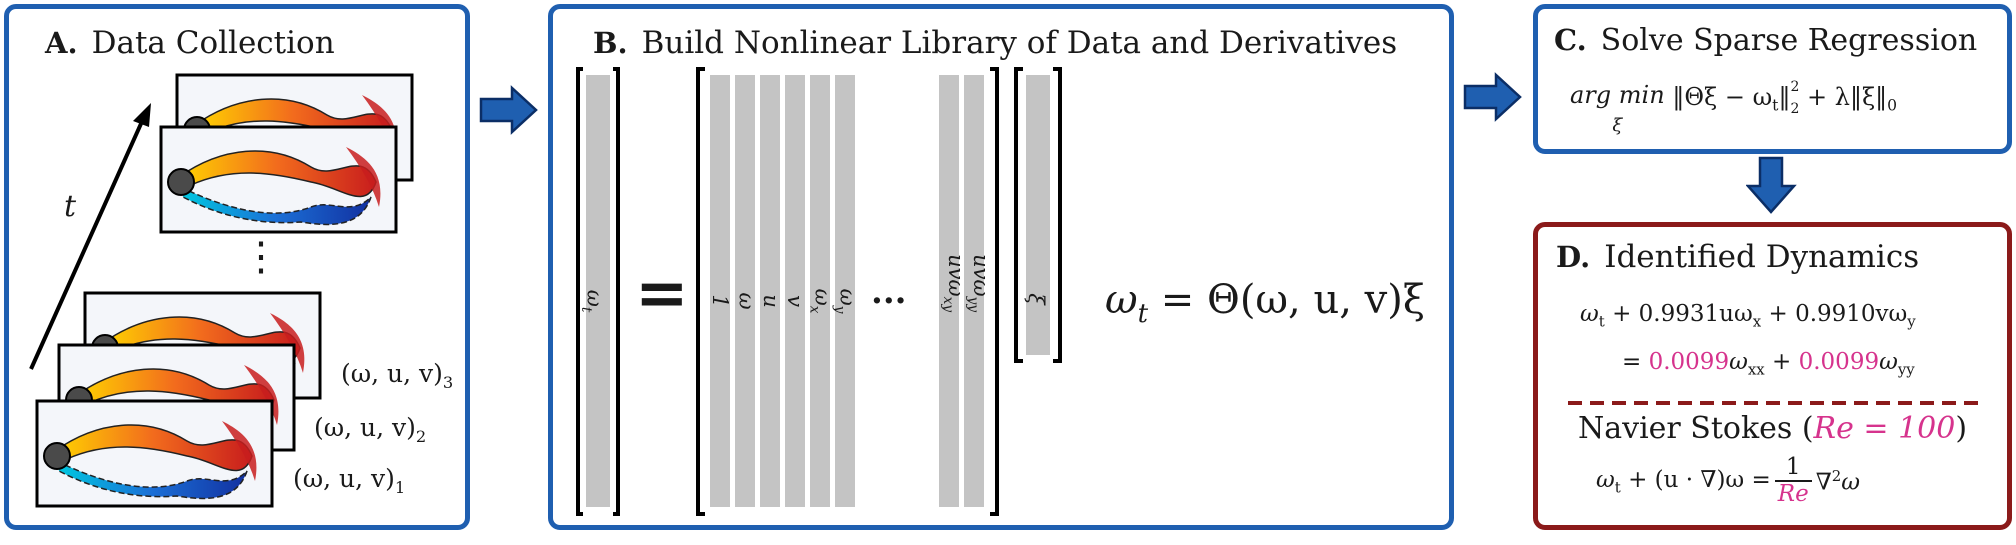 This screenshot has height=545, width=2016. What do you see at coordinates (845, 301) in the screenshot?
I see `column-label-omega-y: ωy` at bounding box center [845, 301].